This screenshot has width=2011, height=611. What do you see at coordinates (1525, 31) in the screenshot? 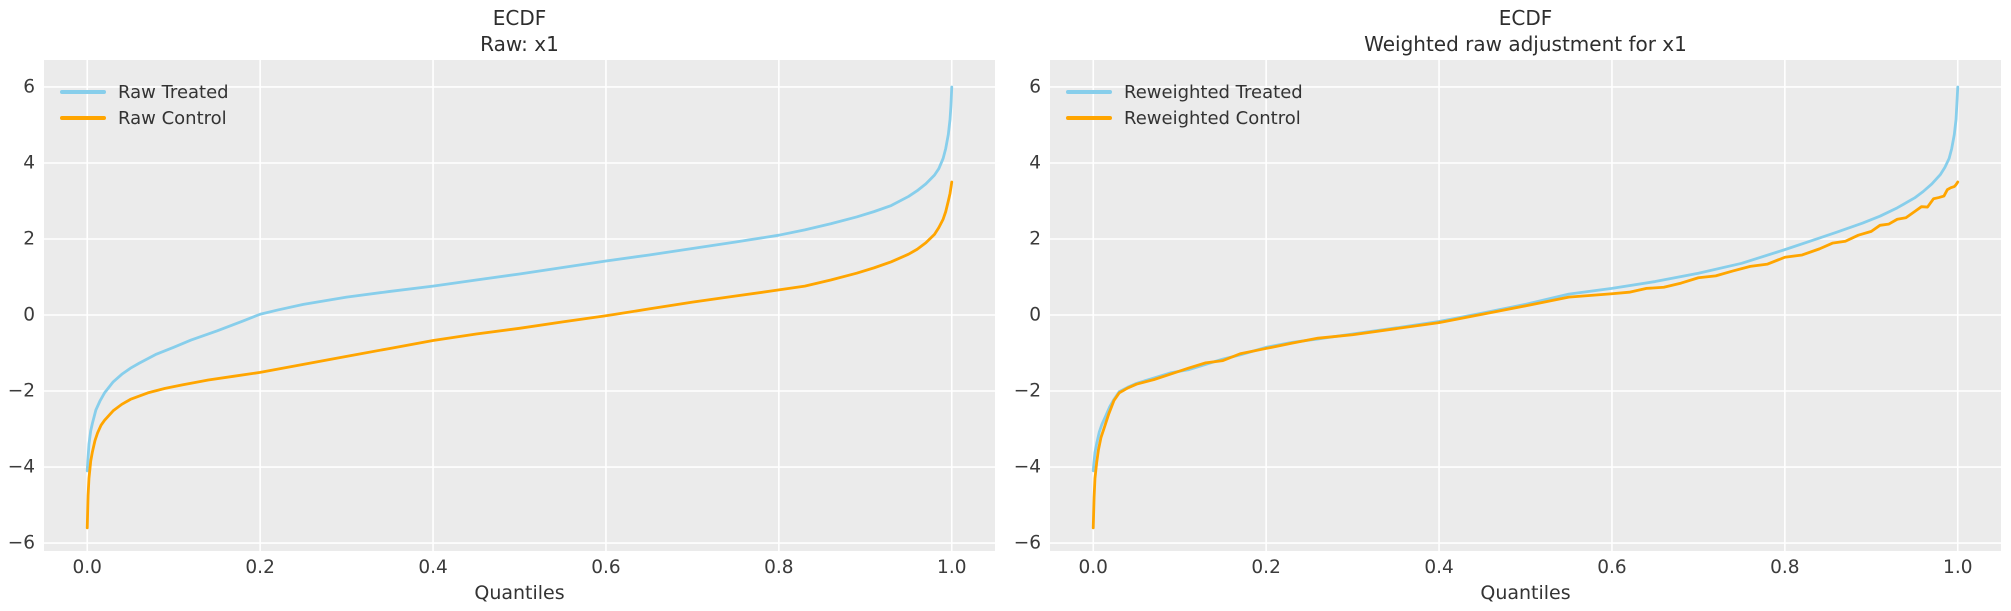
I see `plot-title-block: ECDF Weighted raw adjustment for x1` at bounding box center [1525, 31].